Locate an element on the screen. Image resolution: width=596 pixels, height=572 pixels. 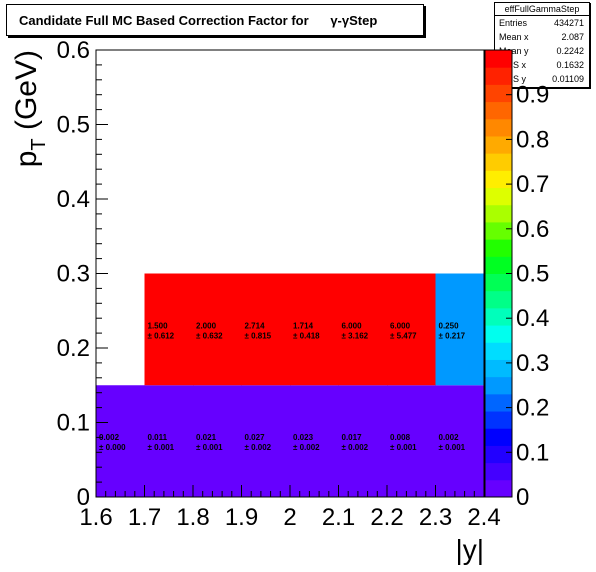
y-axis-label: pT (GeV) is located at coordinates (30, 108).